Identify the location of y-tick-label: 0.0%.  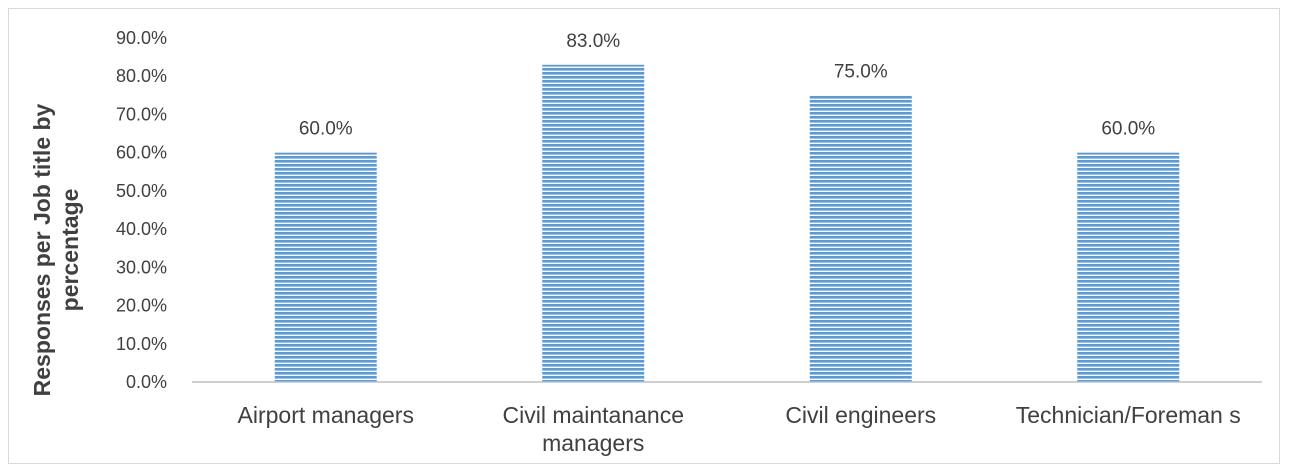
(146, 382).